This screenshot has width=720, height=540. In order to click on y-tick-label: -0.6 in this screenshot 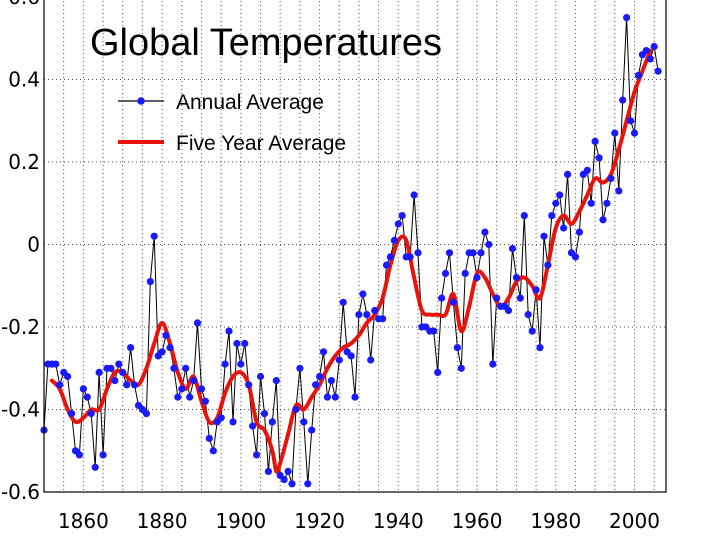, I will do `click(20, 492)`.